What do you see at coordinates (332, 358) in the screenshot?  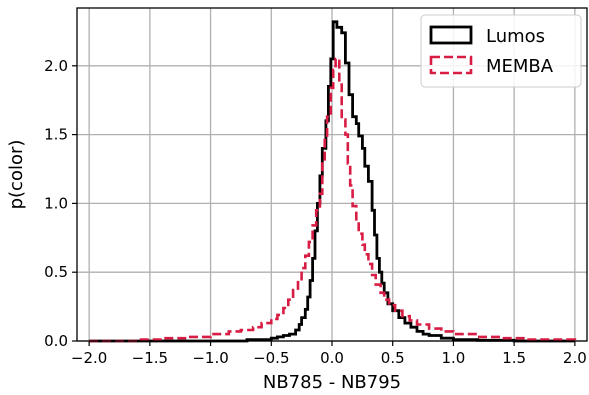 I see `x-tick-label: 0.0` at bounding box center [332, 358].